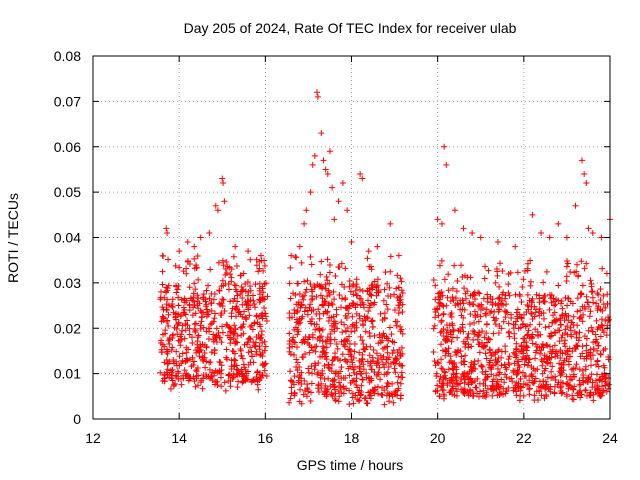  What do you see at coordinates (350, 465) in the screenshot?
I see `x-axis-label: GPS time / hours` at bounding box center [350, 465].